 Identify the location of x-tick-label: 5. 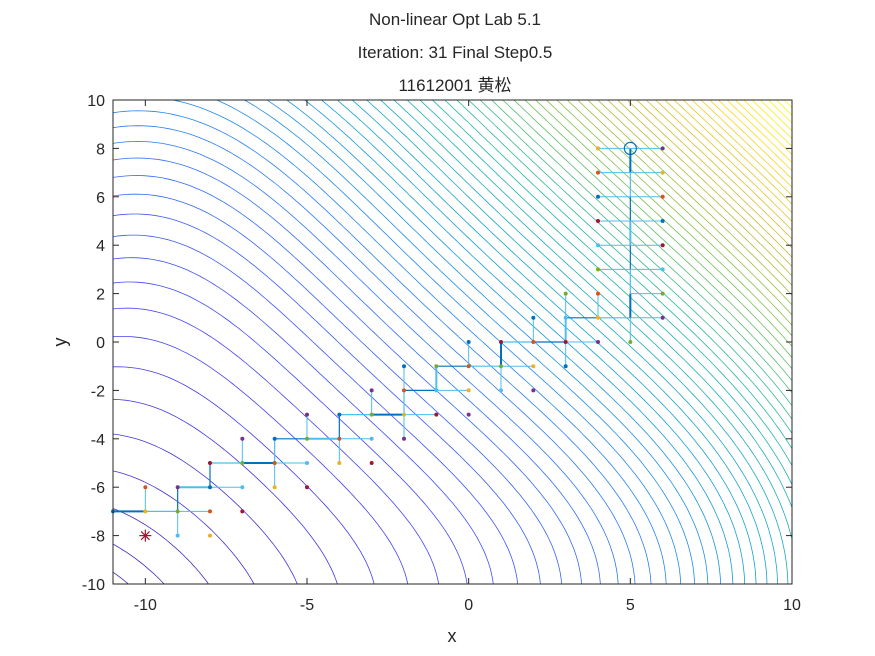
(630, 605).